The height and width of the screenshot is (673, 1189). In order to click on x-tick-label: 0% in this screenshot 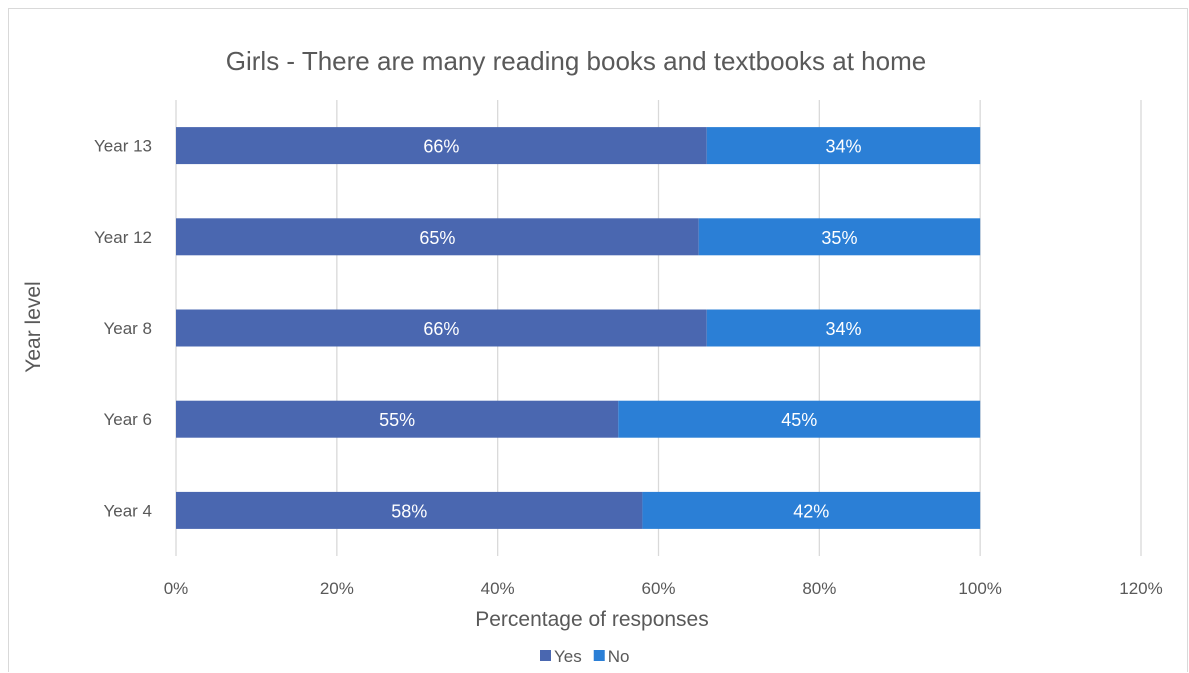, I will do `click(176, 588)`.